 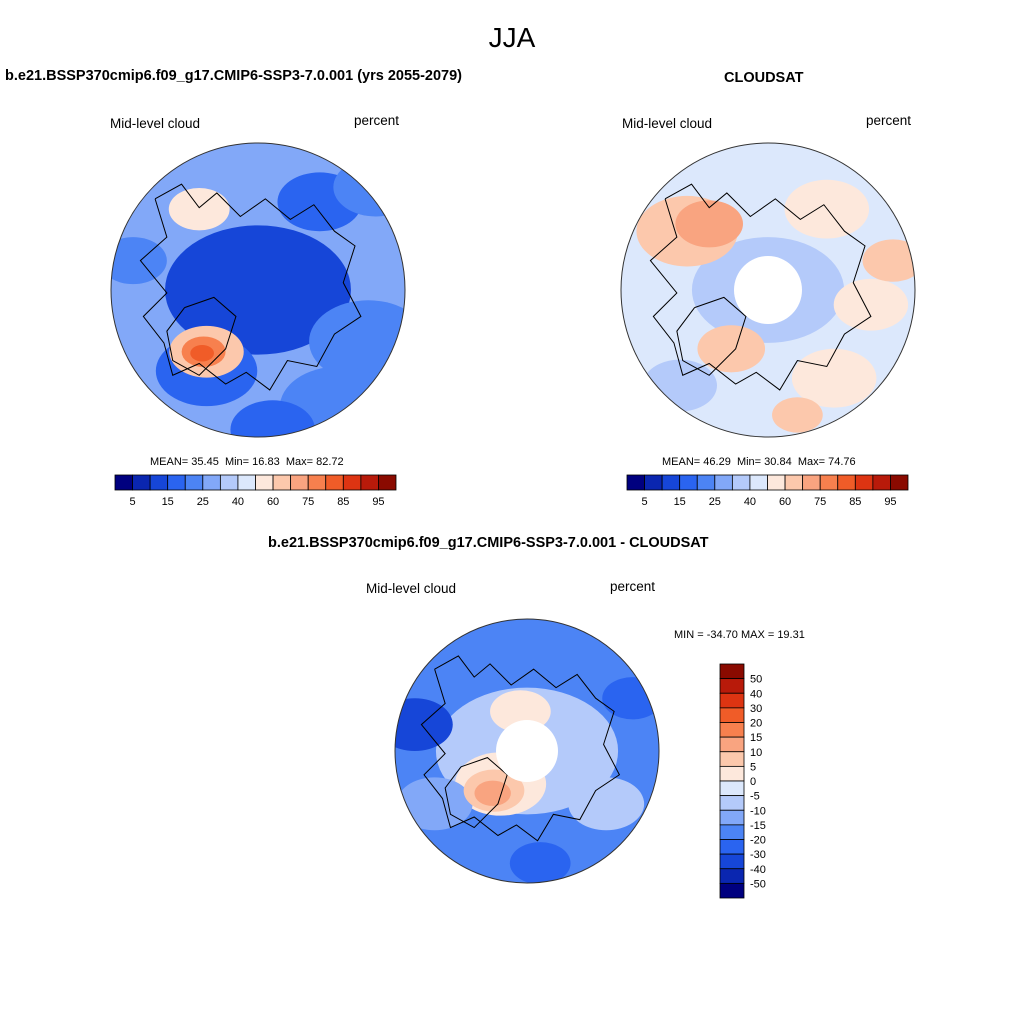 What do you see at coordinates (273, 502) in the screenshot?
I see `panel1-colorbar-tick-label: 60` at bounding box center [273, 502].